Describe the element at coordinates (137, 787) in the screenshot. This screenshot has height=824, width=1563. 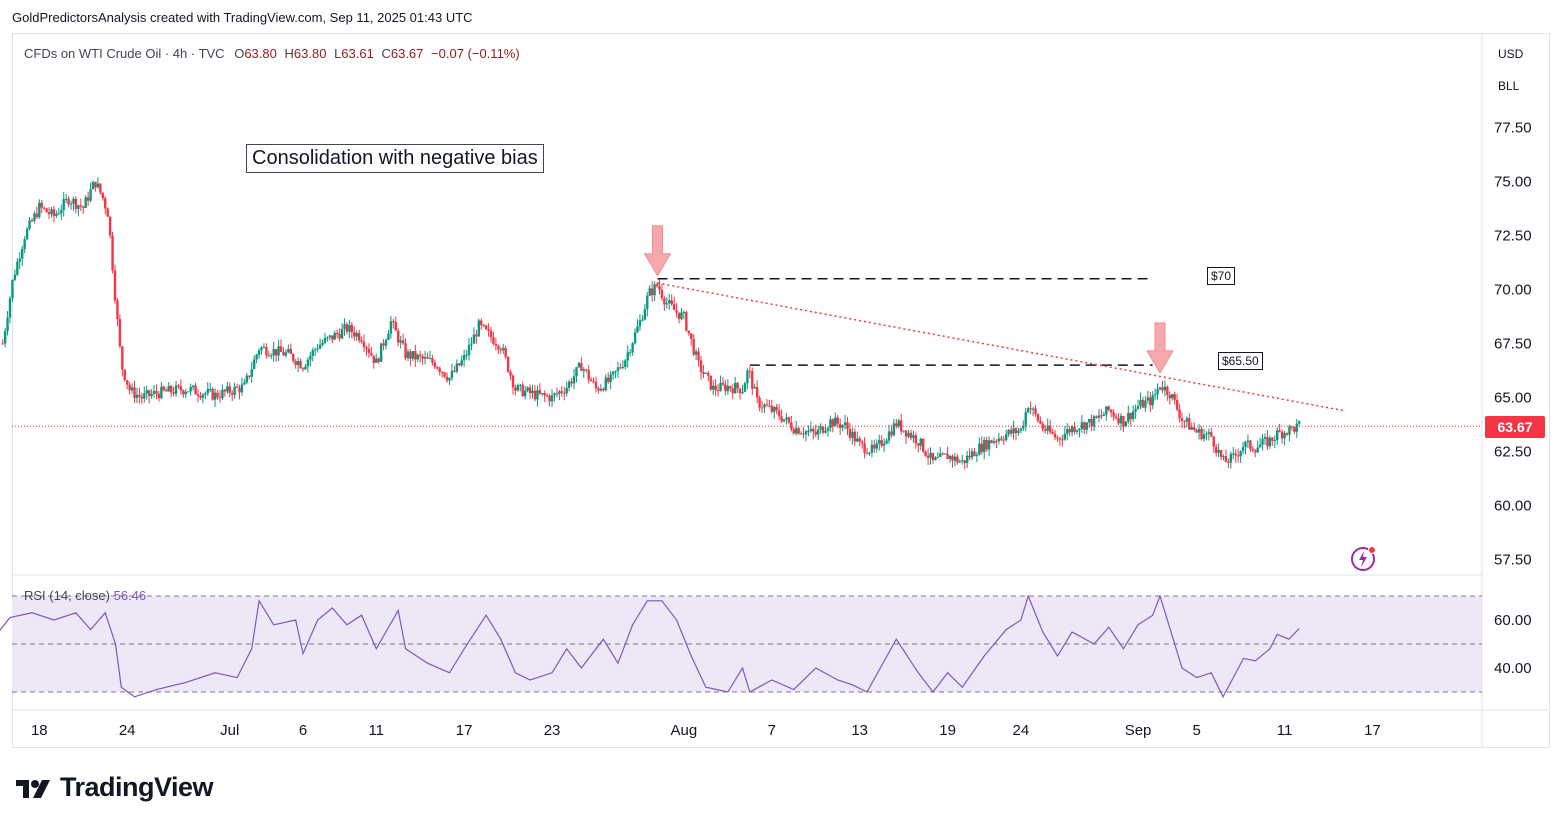
I see `brand-name: TradingView` at that location.